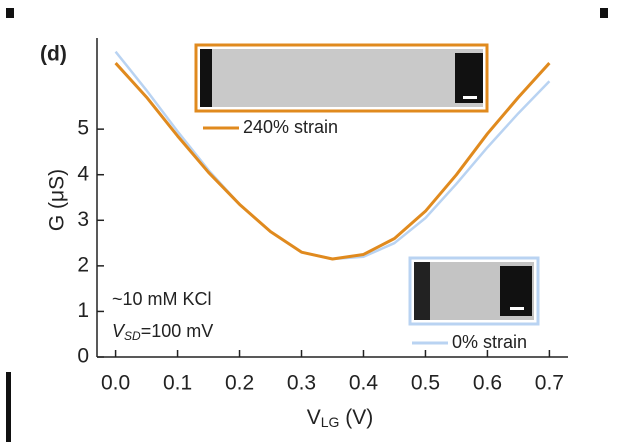  I want to click on inset-image, so click(341, 78).